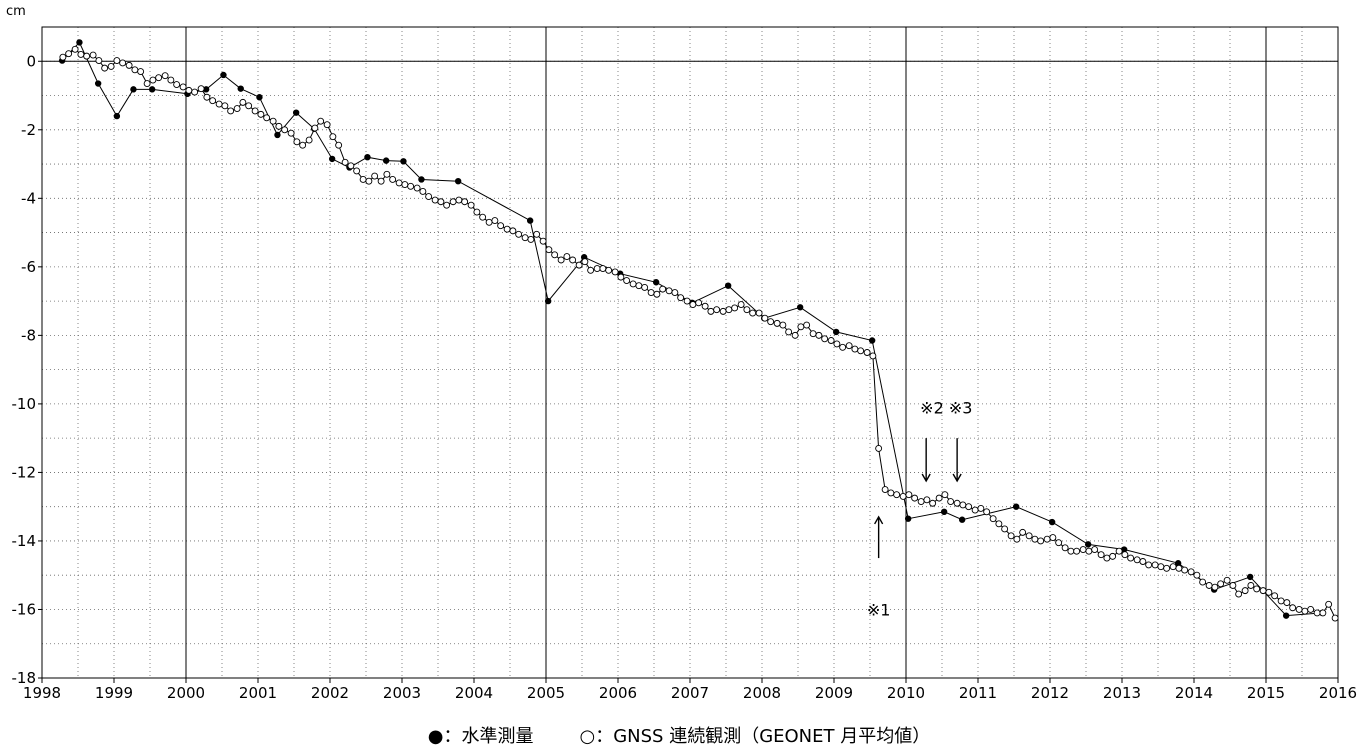  Describe the element at coordinates (435, 736) in the screenshot. I see `legend-filled-marker: ●` at that location.